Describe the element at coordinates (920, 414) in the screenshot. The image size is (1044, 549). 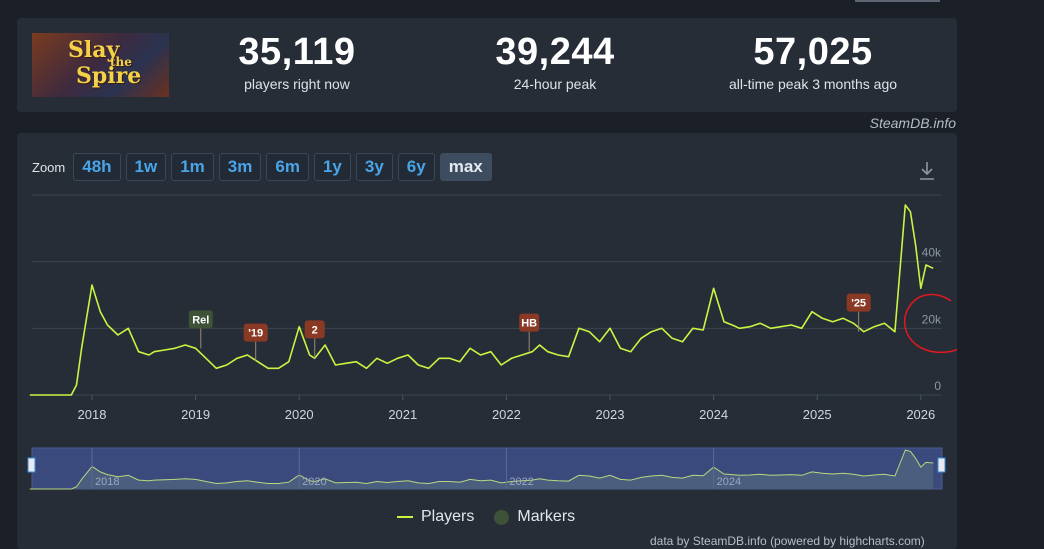
I see `x-tick-label: 2026` at that location.